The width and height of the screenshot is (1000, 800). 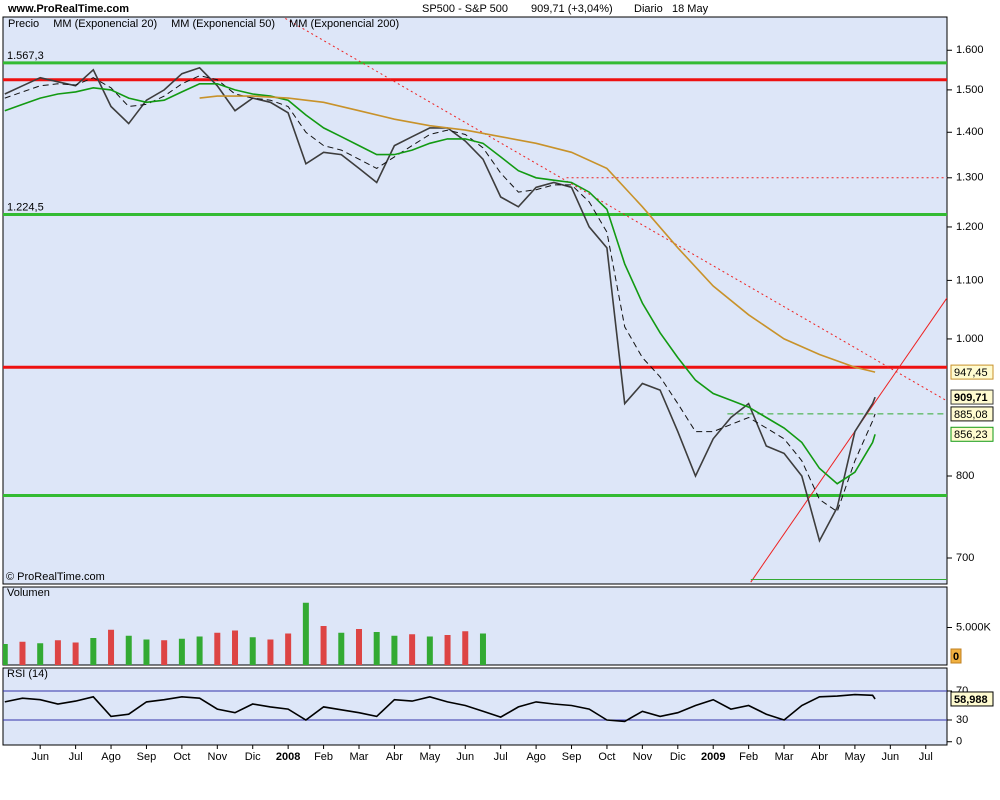 I want to click on footnote: © ProRealTime.com, so click(x=55, y=577).